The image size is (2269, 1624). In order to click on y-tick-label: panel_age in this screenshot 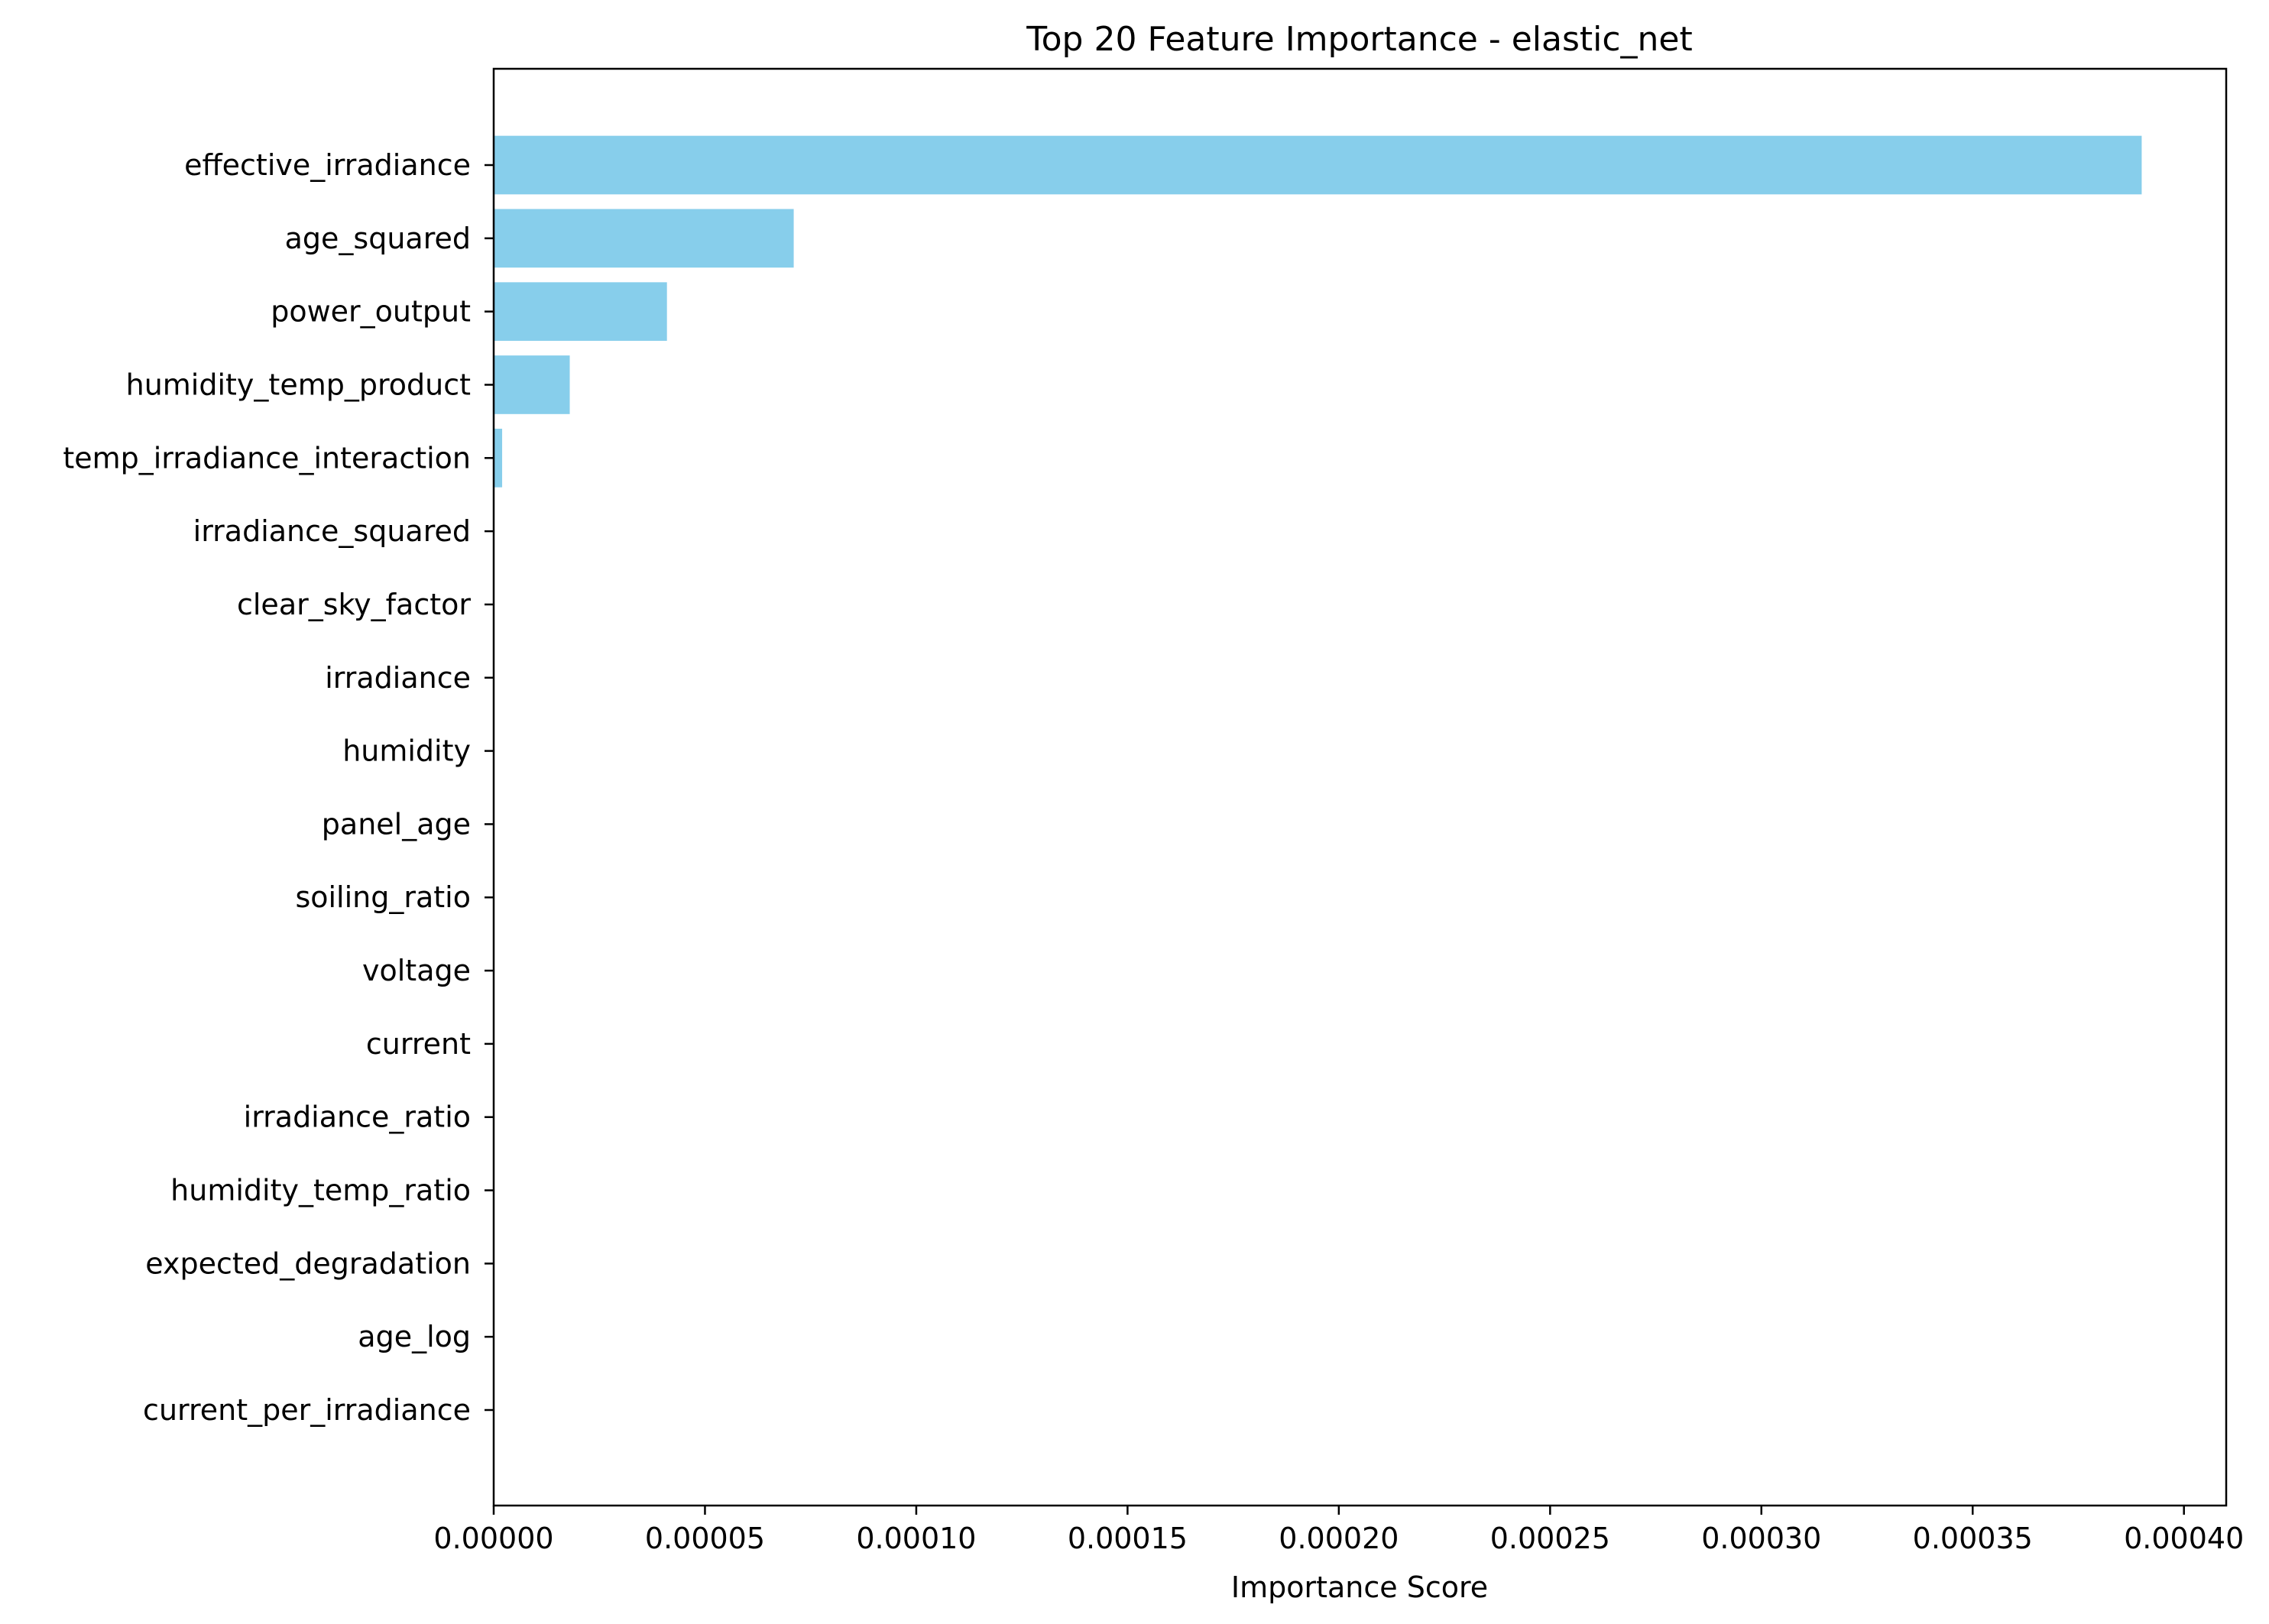, I will do `click(396, 824)`.